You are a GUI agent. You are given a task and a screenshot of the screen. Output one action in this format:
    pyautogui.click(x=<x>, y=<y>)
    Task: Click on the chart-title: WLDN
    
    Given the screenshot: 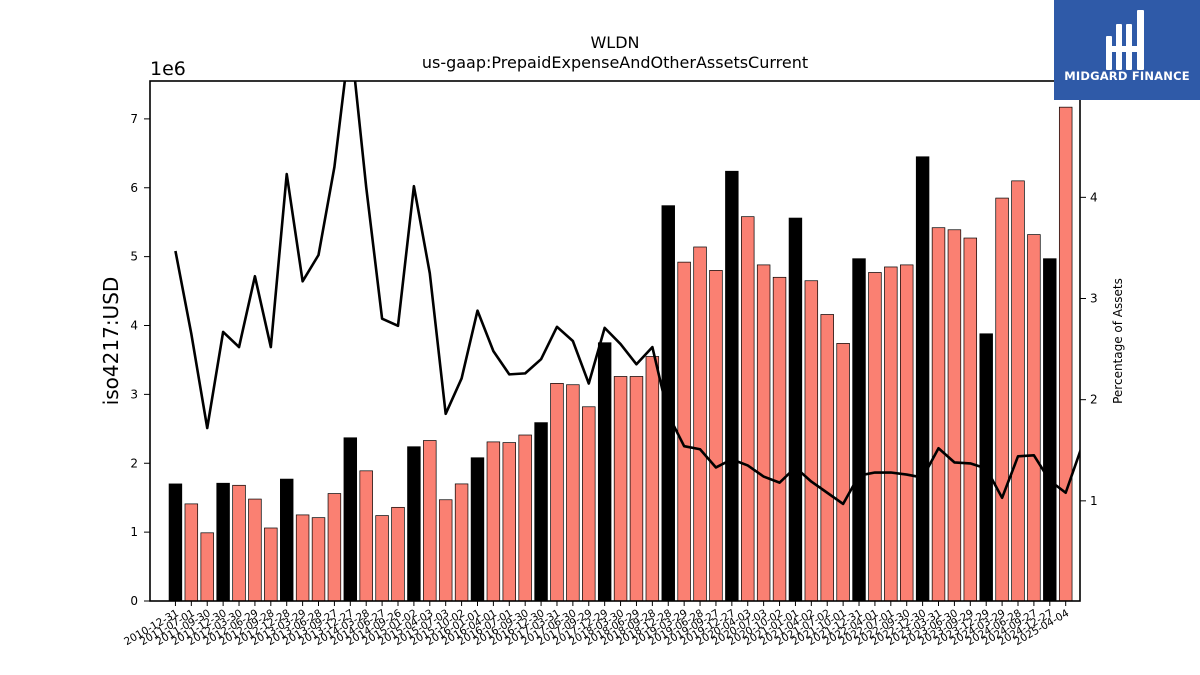 What is the action you would take?
    pyautogui.click(x=614, y=42)
    